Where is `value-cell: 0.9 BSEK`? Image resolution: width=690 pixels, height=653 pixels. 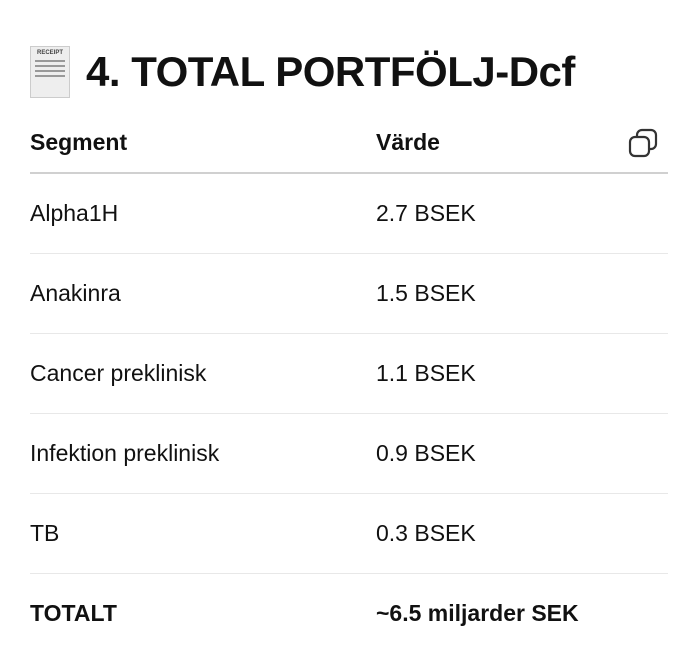 value-cell: 0.9 BSEK is located at coordinates (522, 454).